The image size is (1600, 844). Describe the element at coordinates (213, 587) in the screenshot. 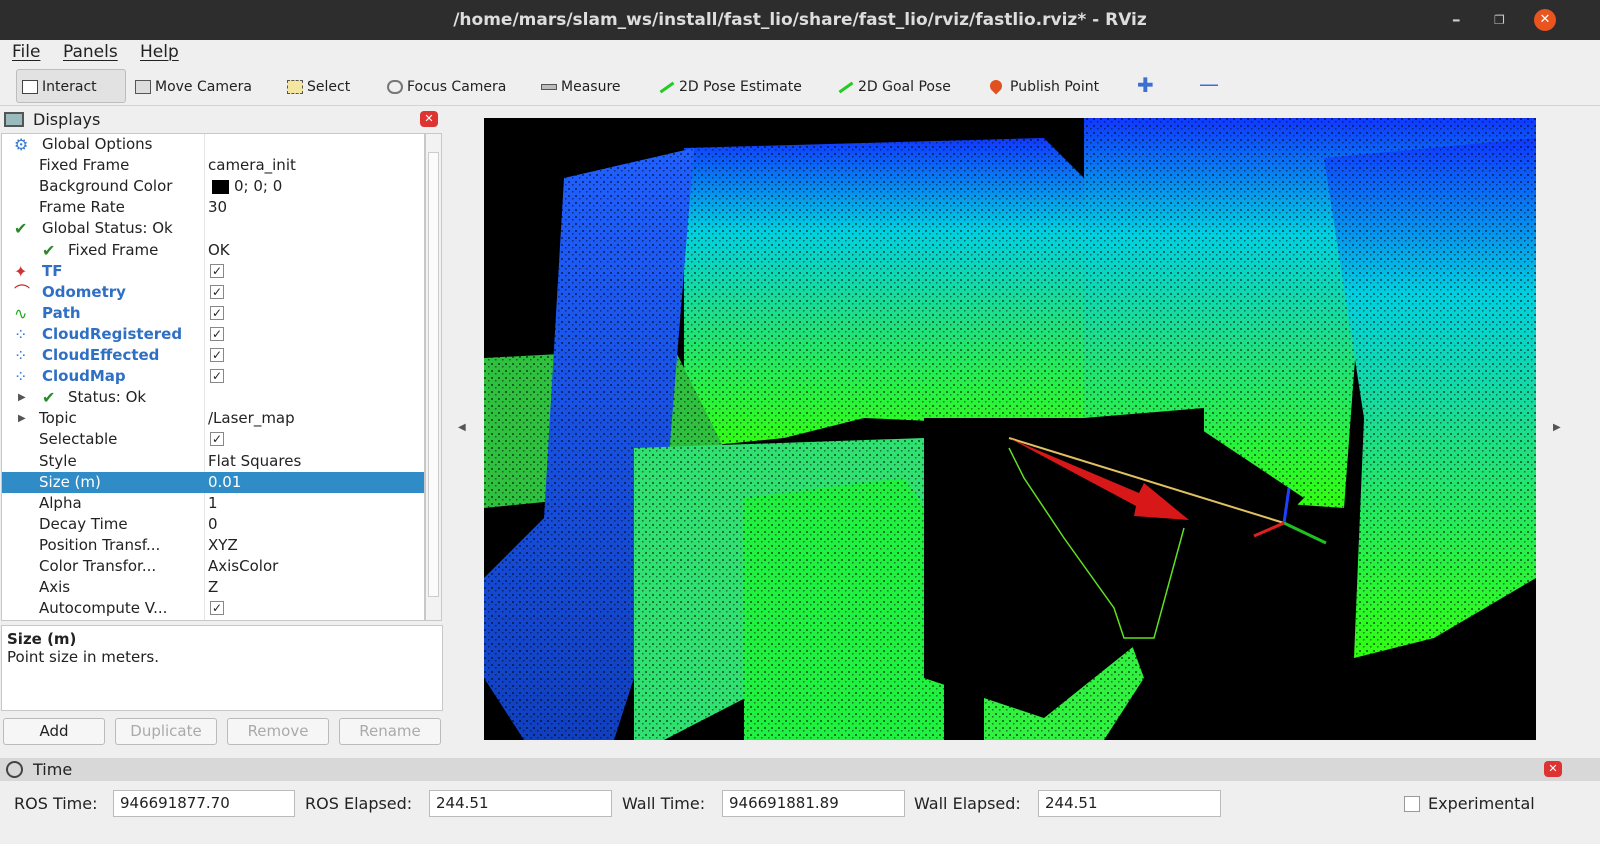

I see `tree-row: Axis Z` at that location.